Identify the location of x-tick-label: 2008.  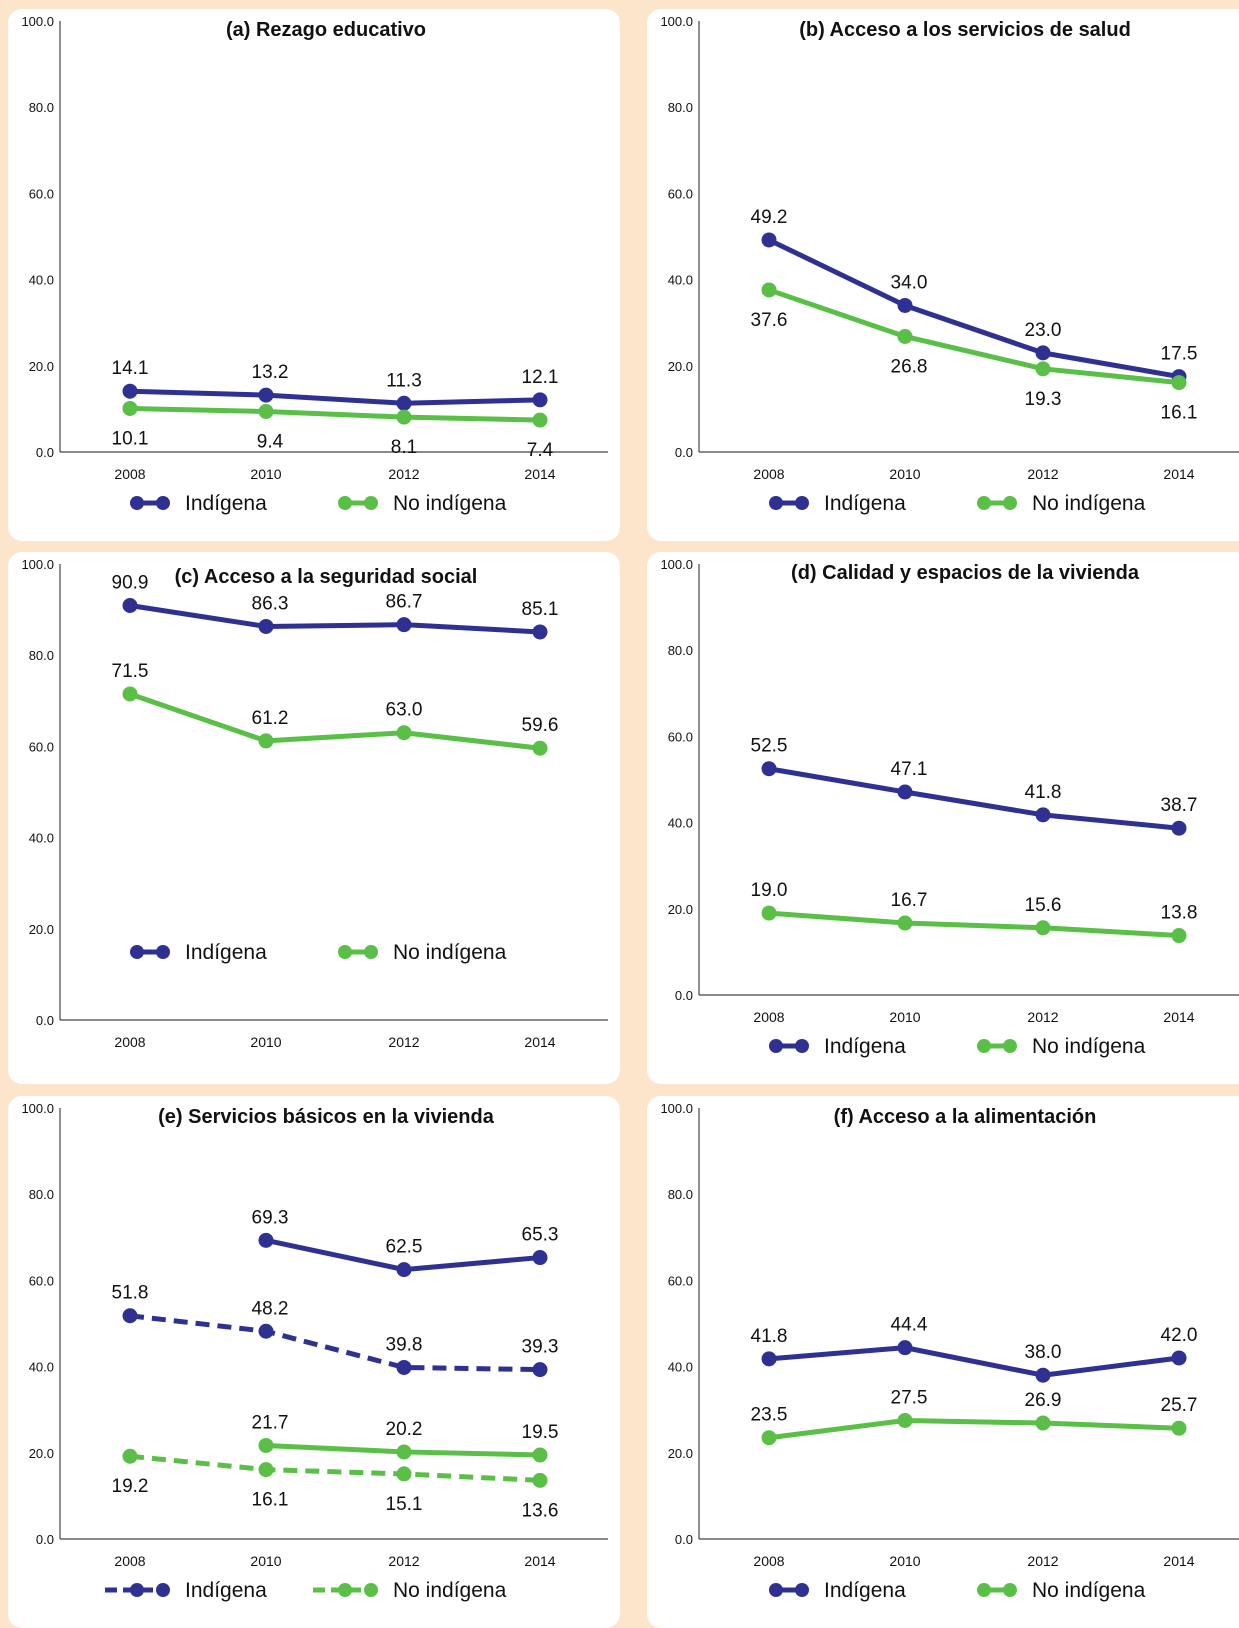
(768, 1561).